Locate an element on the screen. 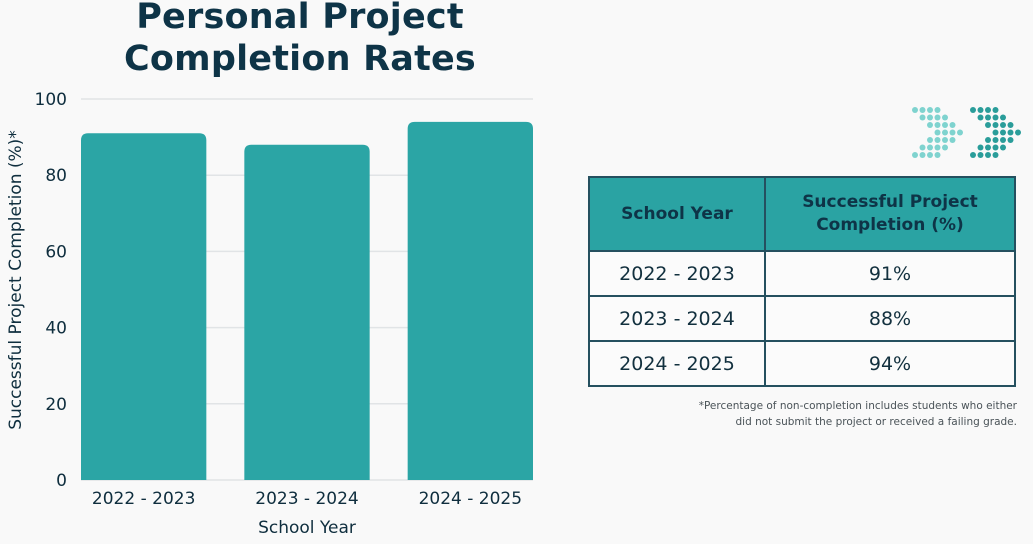  table-row: 2022 - 2023 91% is located at coordinates (802, 273).